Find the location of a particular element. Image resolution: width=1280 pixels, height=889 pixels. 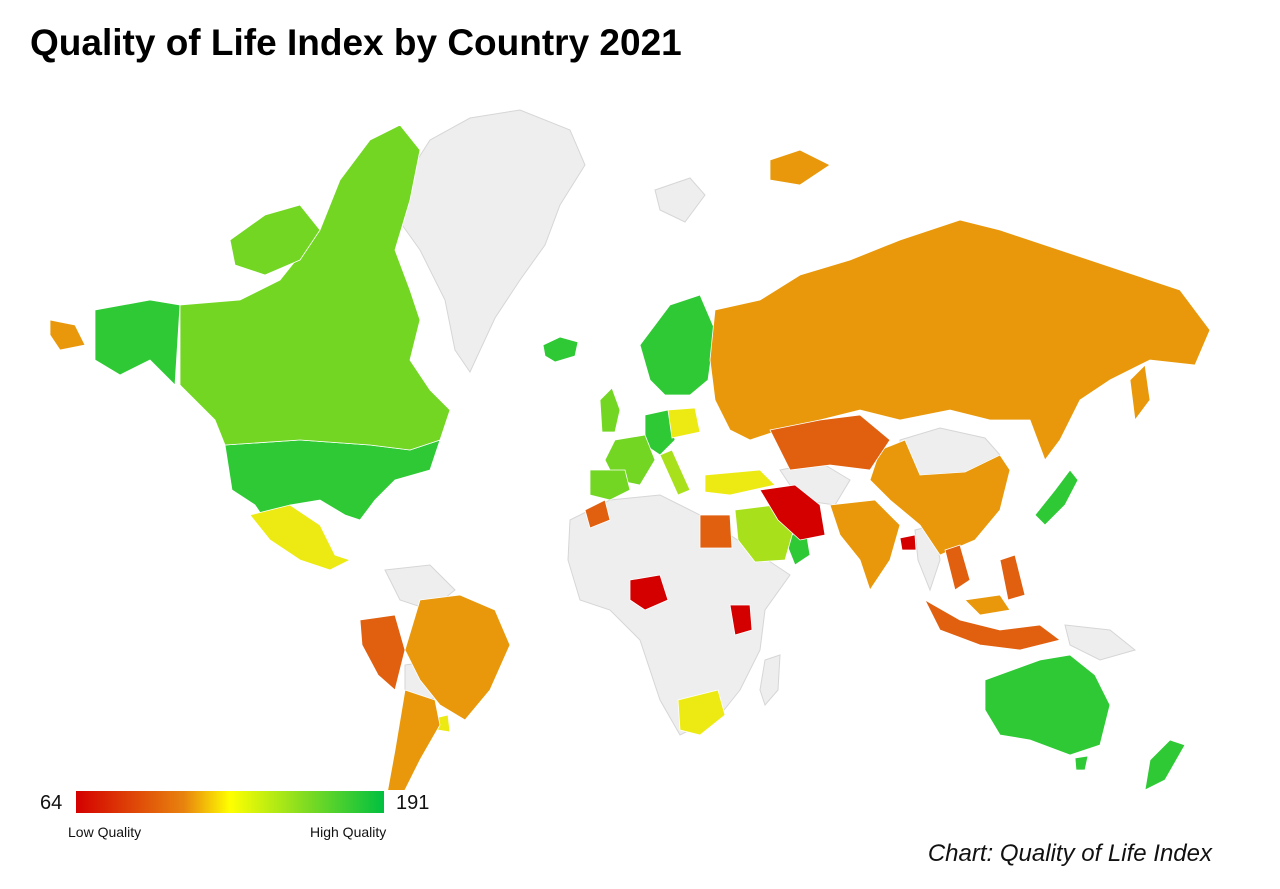

legend-high-label: High Quality is located at coordinates (348, 832).